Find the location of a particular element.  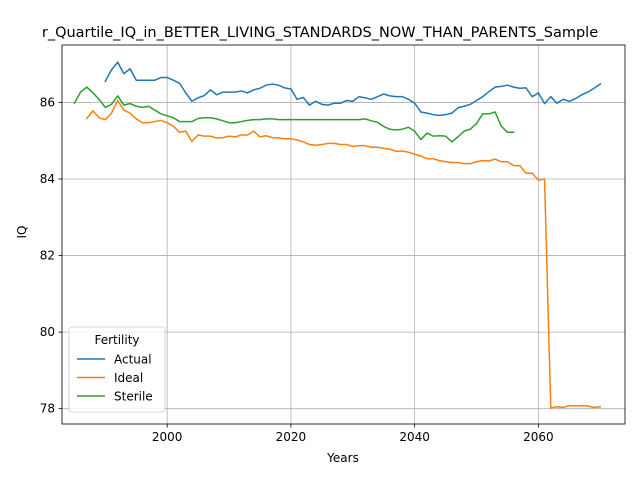

legend-label-sterile: Sterile is located at coordinates (133, 397).